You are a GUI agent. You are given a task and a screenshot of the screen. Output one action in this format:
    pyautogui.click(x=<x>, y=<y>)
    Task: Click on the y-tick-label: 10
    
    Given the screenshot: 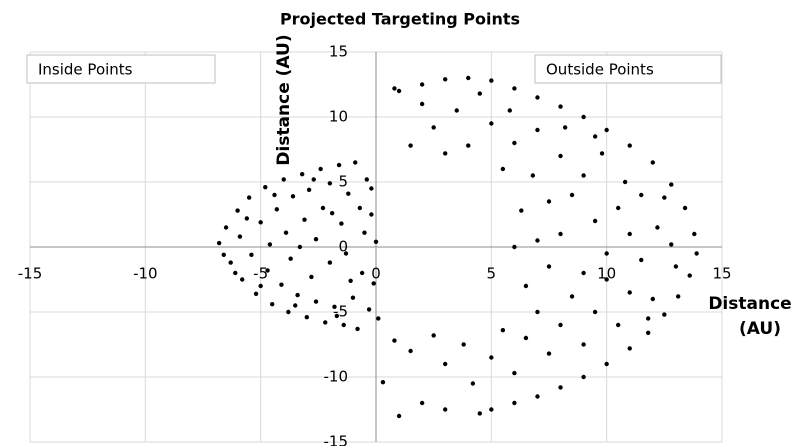 What is the action you would take?
    pyautogui.click(x=338, y=117)
    